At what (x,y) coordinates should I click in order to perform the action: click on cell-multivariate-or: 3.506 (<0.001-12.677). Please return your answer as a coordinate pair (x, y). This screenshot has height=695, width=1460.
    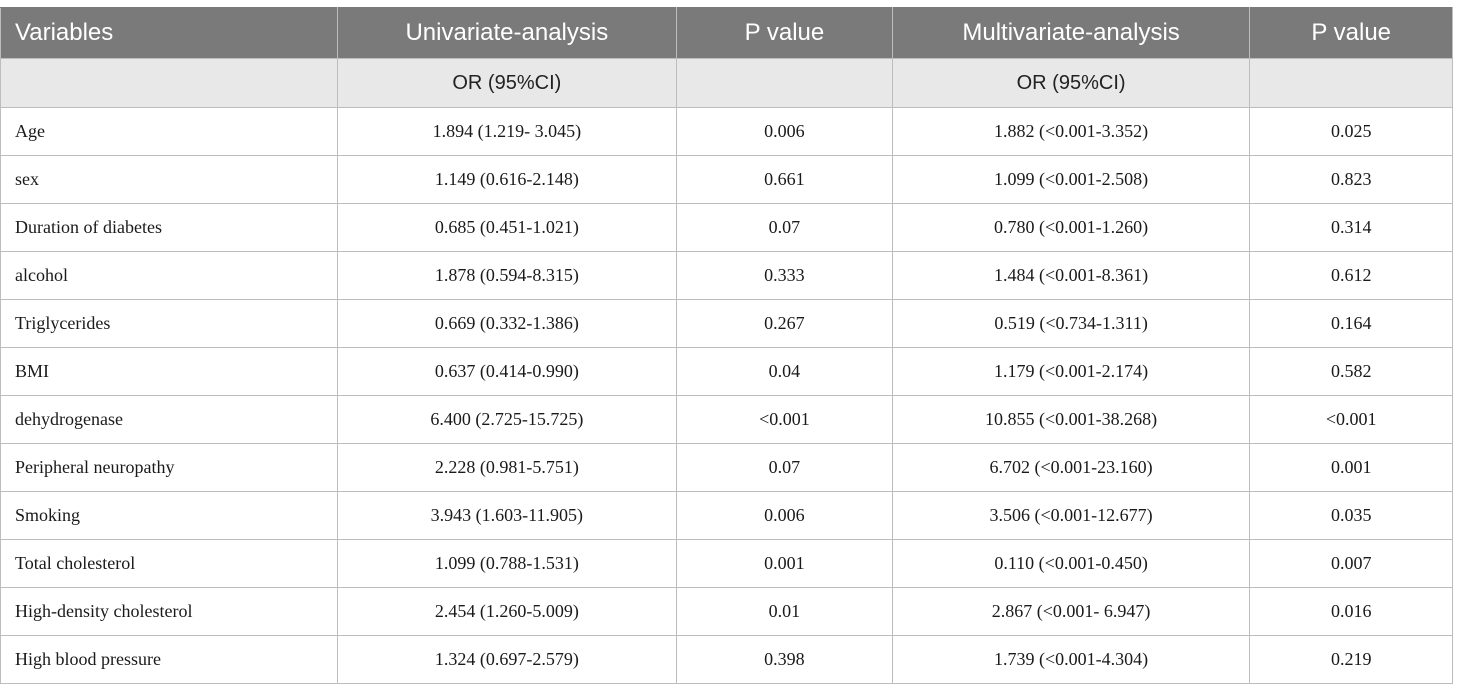
    Looking at the image, I should click on (1071, 515).